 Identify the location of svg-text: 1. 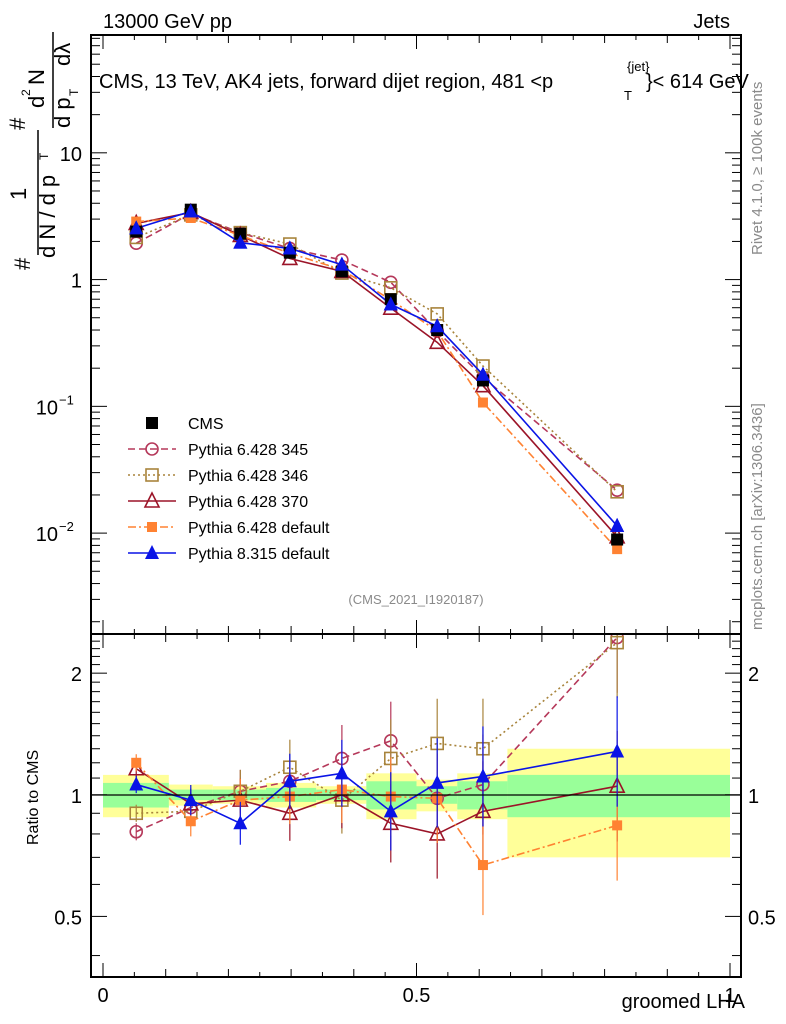
(18, 194).